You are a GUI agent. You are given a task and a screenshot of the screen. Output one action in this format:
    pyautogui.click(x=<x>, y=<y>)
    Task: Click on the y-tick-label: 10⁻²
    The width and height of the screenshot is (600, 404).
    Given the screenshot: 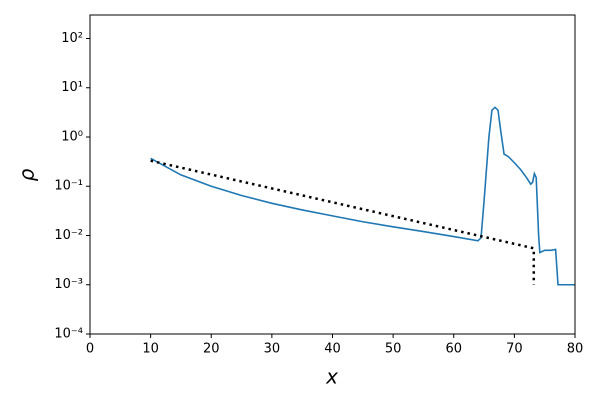 What is the action you would take?
    pyautogui.click(x=68, y=235)
    